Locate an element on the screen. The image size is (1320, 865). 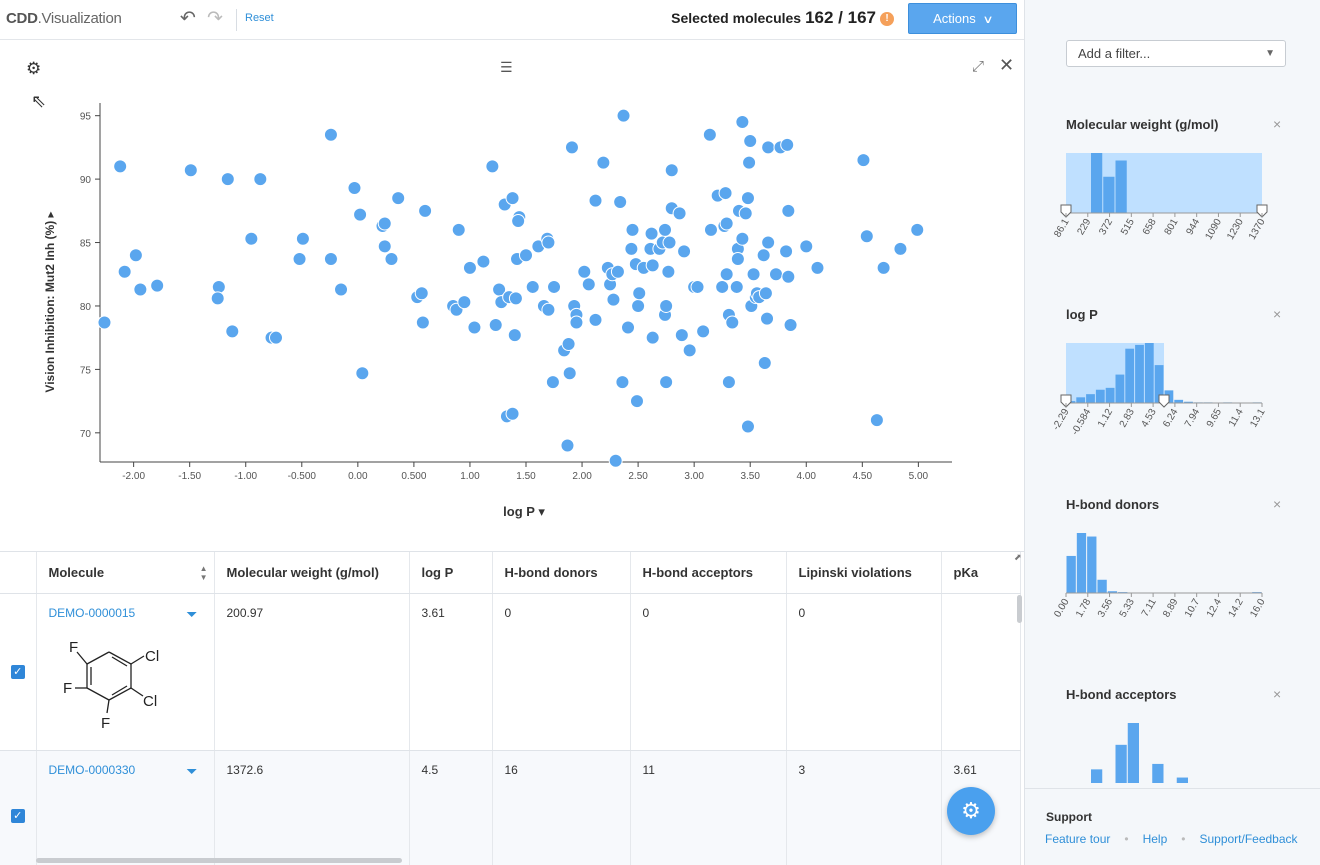
header-molecular-weight: Molecular weight (g/mol) is located at coordinates (312, 573).